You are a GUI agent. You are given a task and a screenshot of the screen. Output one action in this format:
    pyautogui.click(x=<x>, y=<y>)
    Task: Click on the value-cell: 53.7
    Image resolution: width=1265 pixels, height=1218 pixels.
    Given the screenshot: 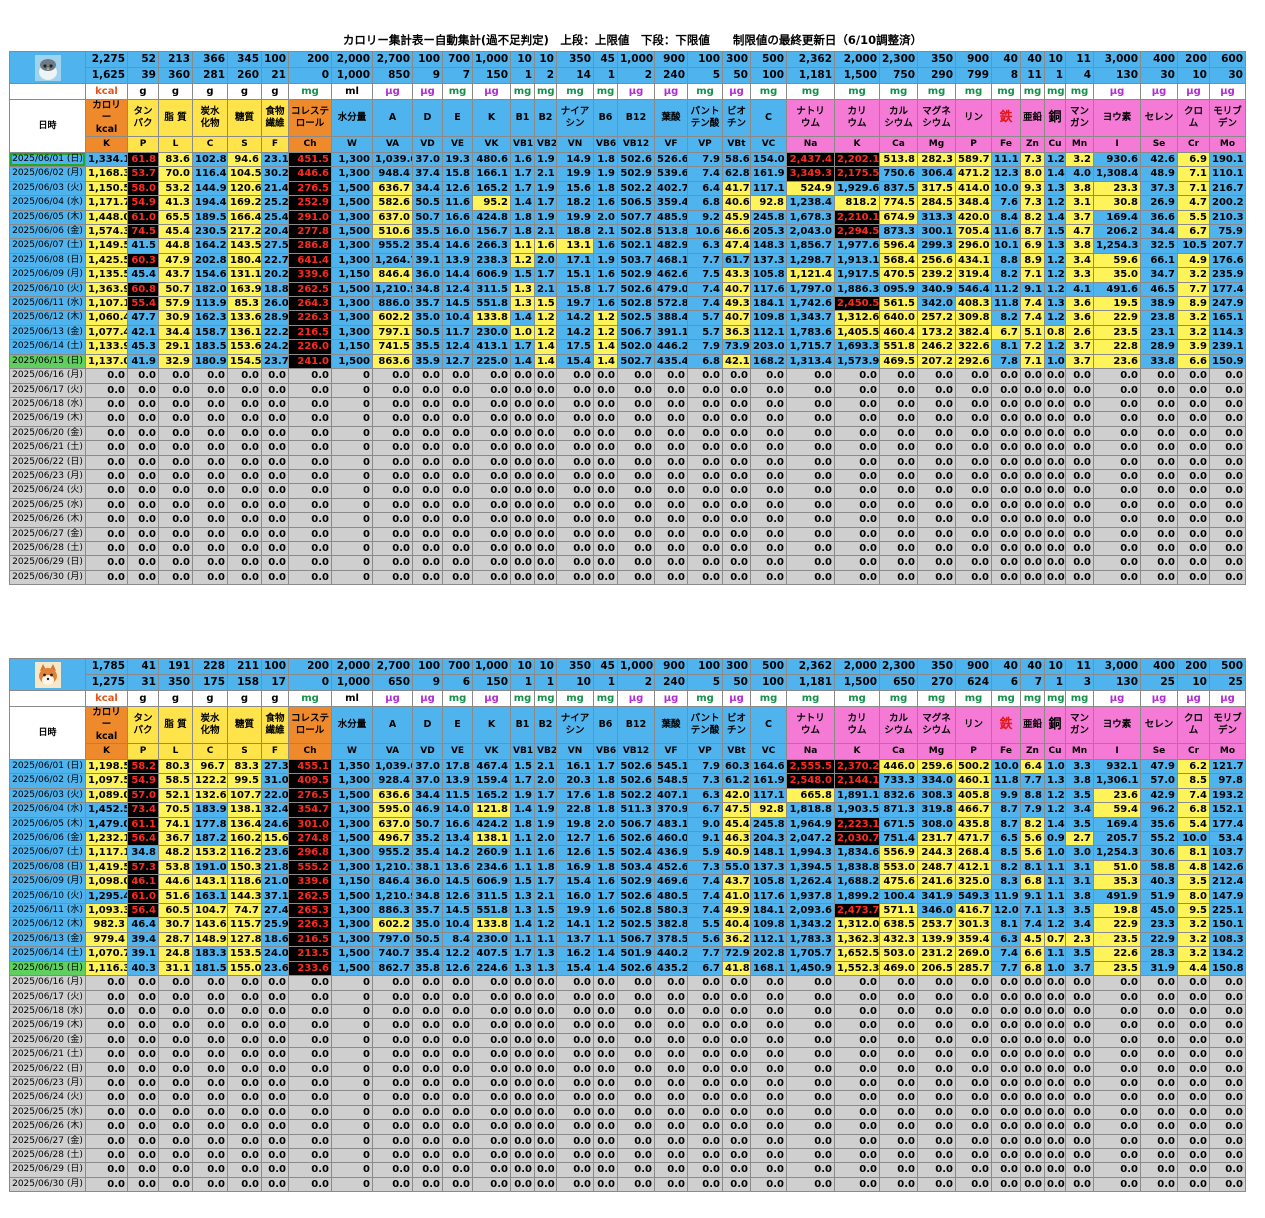 What is the action you would take?
    pyautogui.click(x=143, y=174)
    